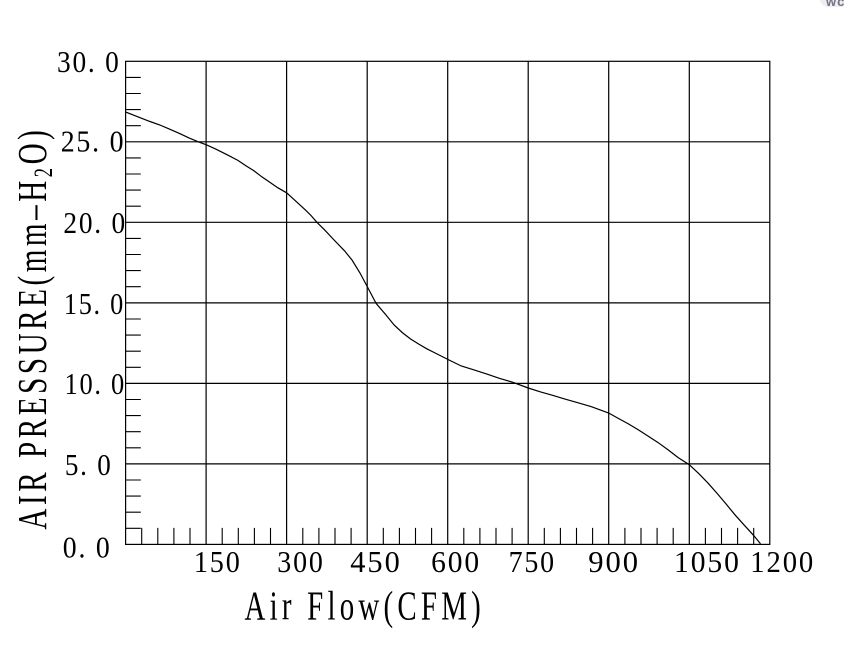  Describe the element at coordinates (89, 61) in the screenshot. I see `svg-text: 30. 0` at that location.